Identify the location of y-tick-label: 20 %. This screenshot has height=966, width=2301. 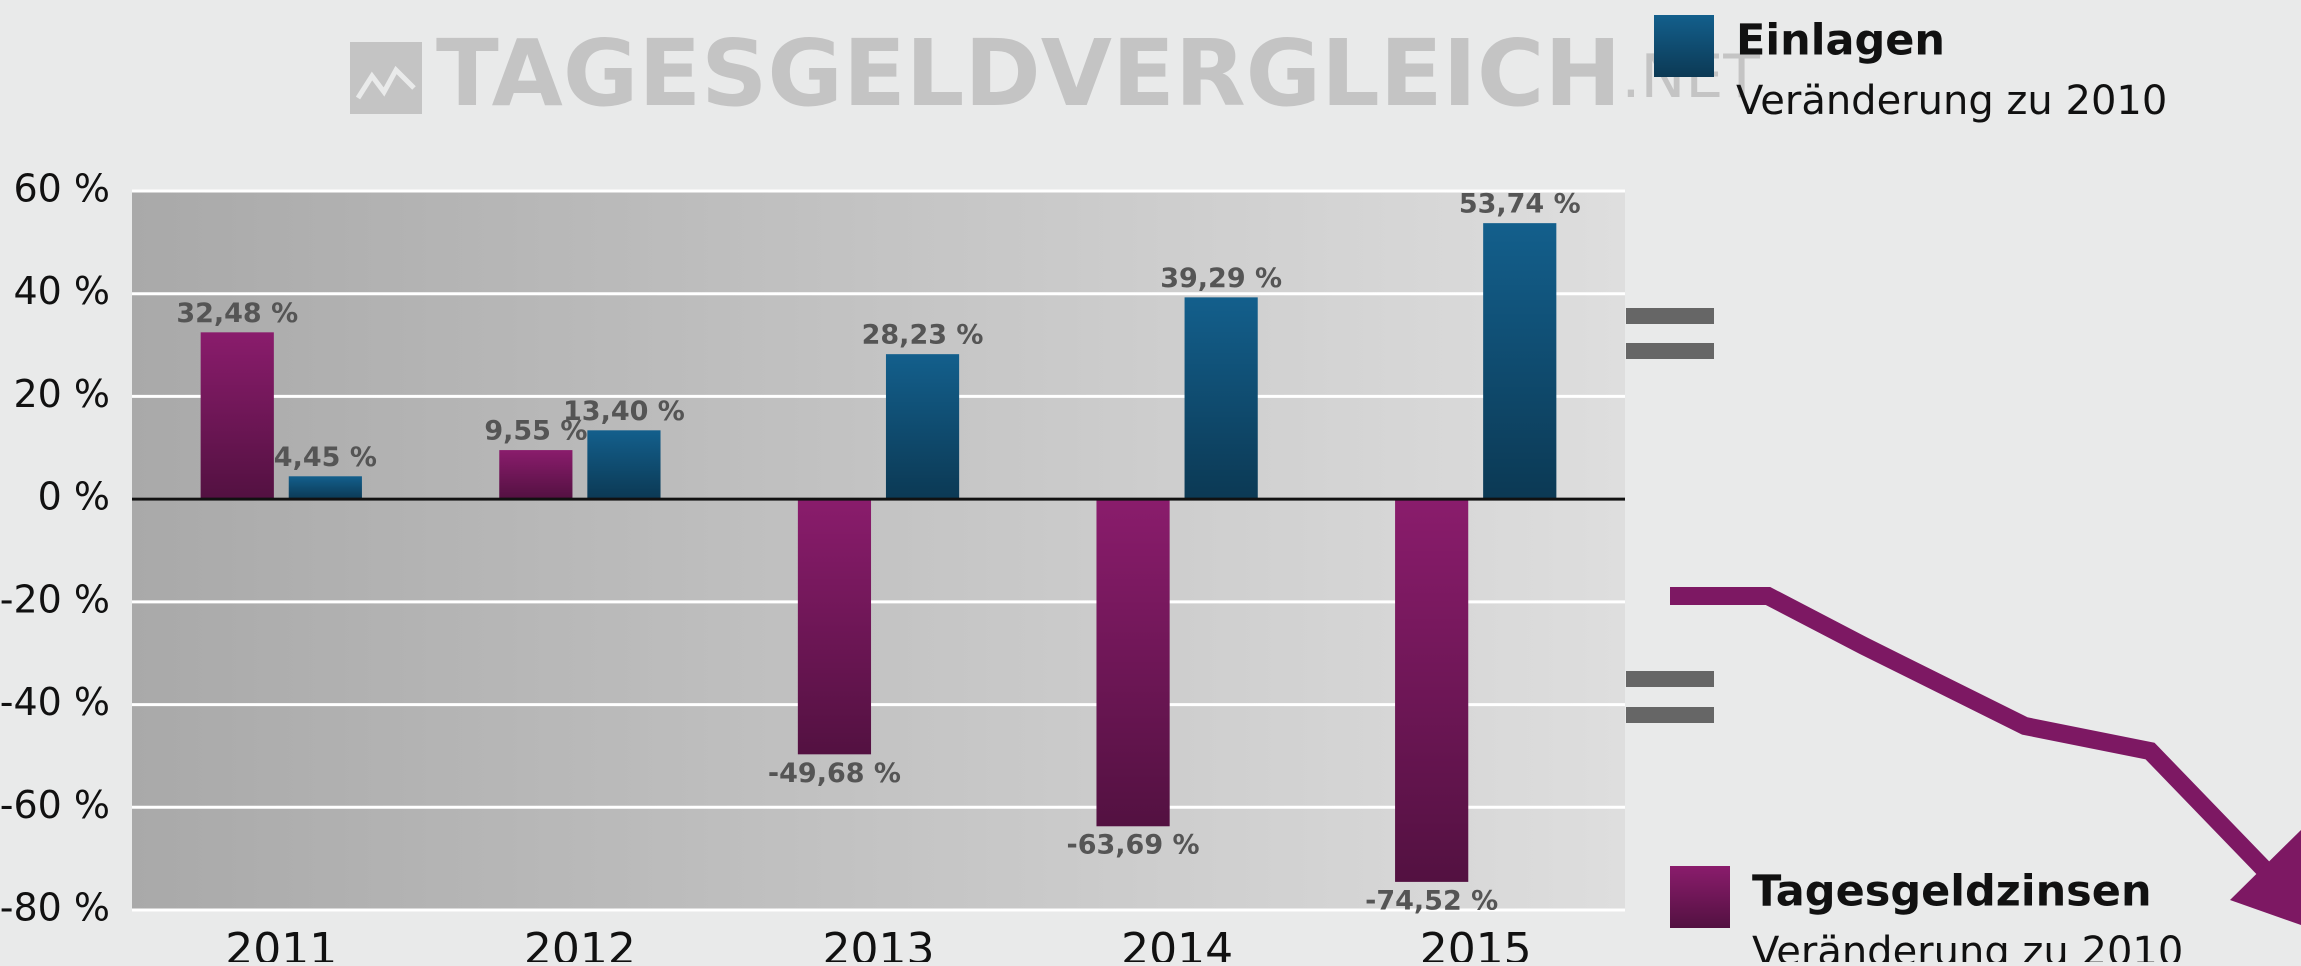
(61, 394).